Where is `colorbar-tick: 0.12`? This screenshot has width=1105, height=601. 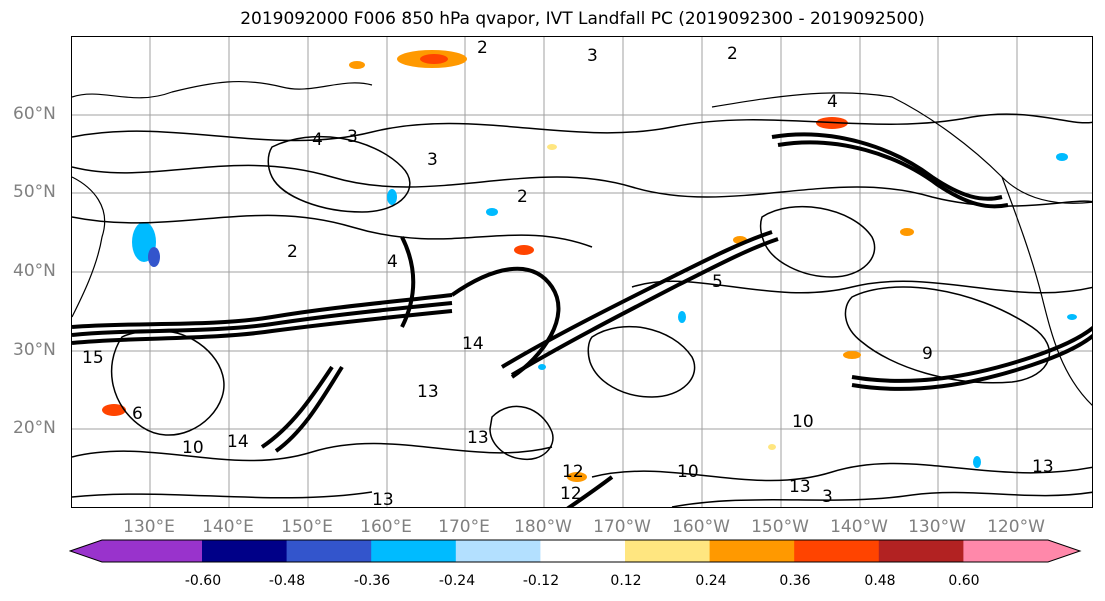
colorbar-tick: 0.12 is located at coordinates (626, 581).